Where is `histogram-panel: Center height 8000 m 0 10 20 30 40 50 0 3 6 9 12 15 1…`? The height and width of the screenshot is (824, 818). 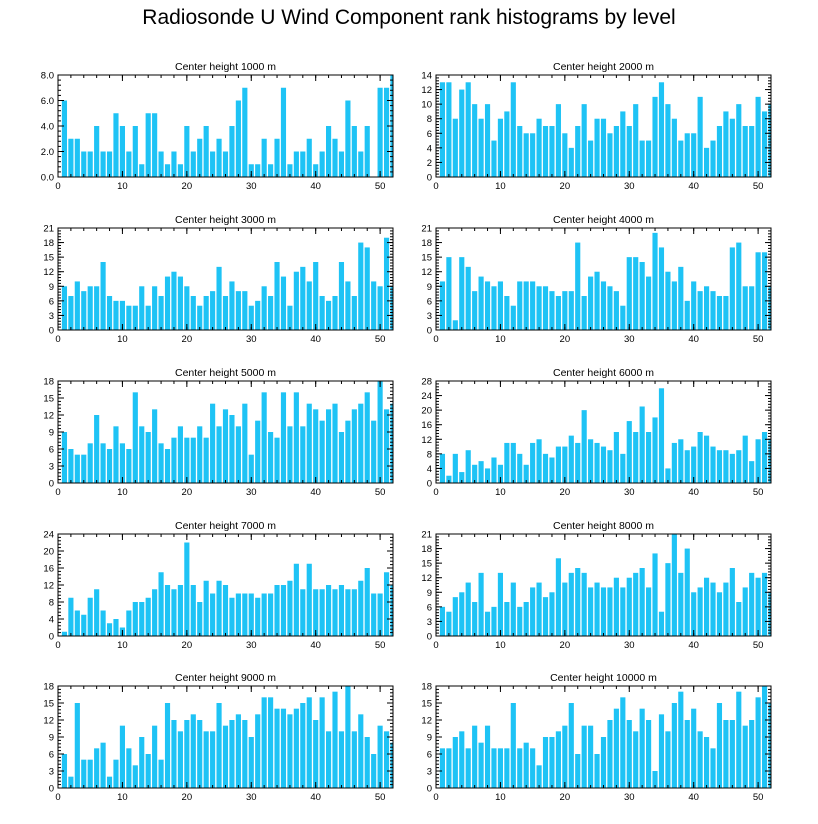
histogram-panel: Center height 8000 m 0 10 20 30 40 50 0 3 6 9 12 15 1… is located at coordinates (596, 585).